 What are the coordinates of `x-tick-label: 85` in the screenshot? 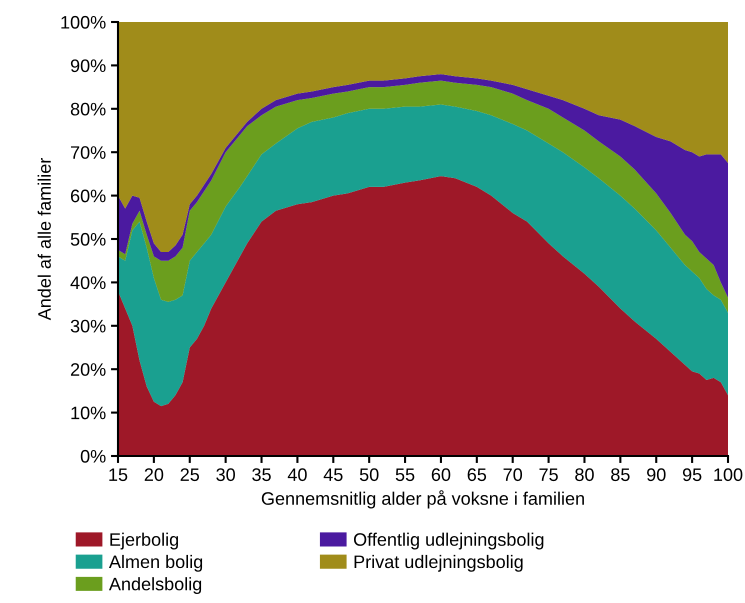 It's located at (620, 475).